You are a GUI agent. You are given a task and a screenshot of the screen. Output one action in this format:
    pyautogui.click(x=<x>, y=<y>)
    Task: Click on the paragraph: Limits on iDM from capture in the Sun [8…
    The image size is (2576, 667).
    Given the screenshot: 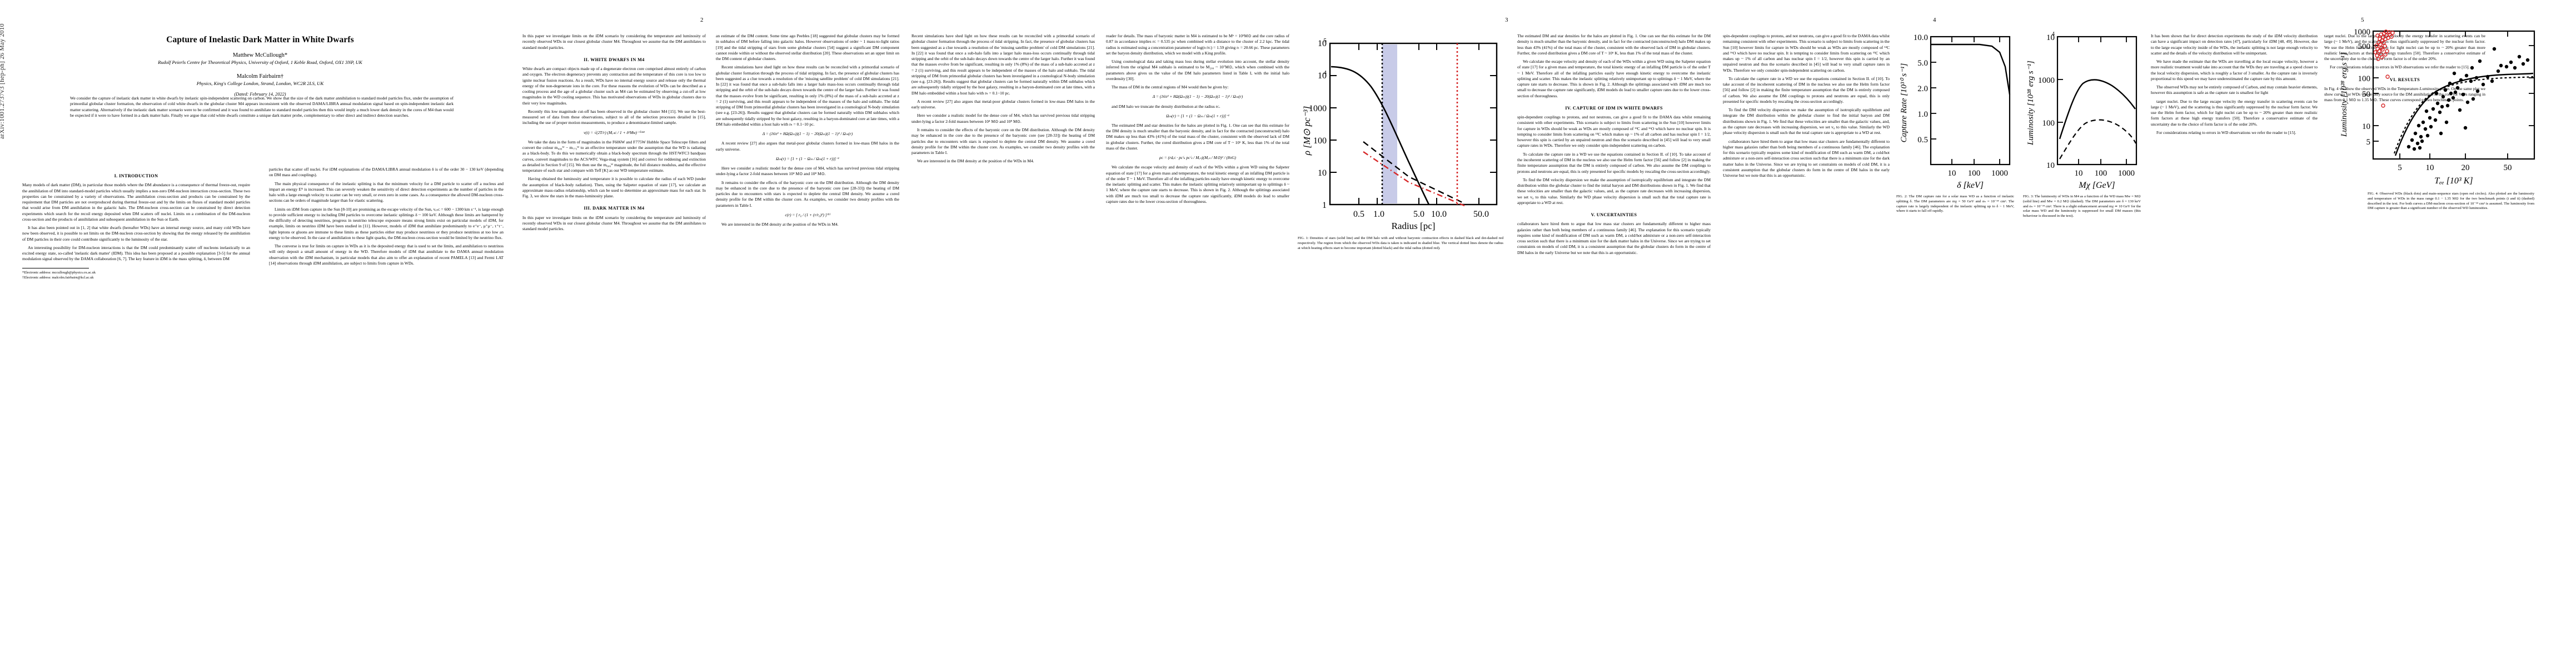 What is the action you would take?
    pyautogui.click(x=386, y=223)
    